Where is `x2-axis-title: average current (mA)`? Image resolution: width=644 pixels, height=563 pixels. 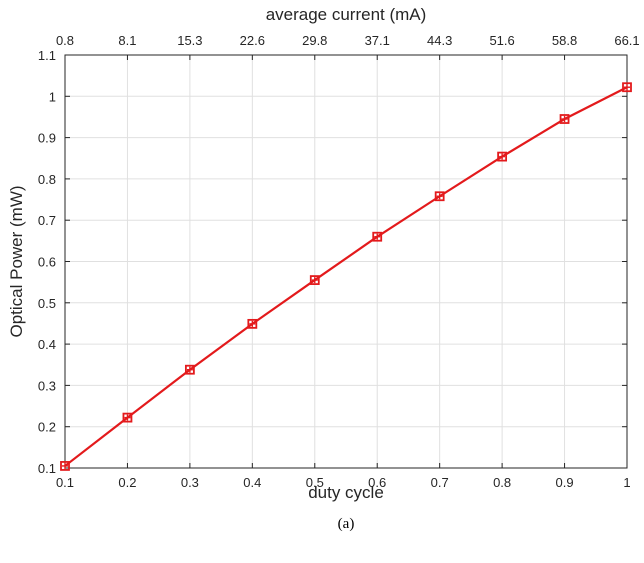 x2-axis-title: average current (mA) is located at coordinates (346, 14).